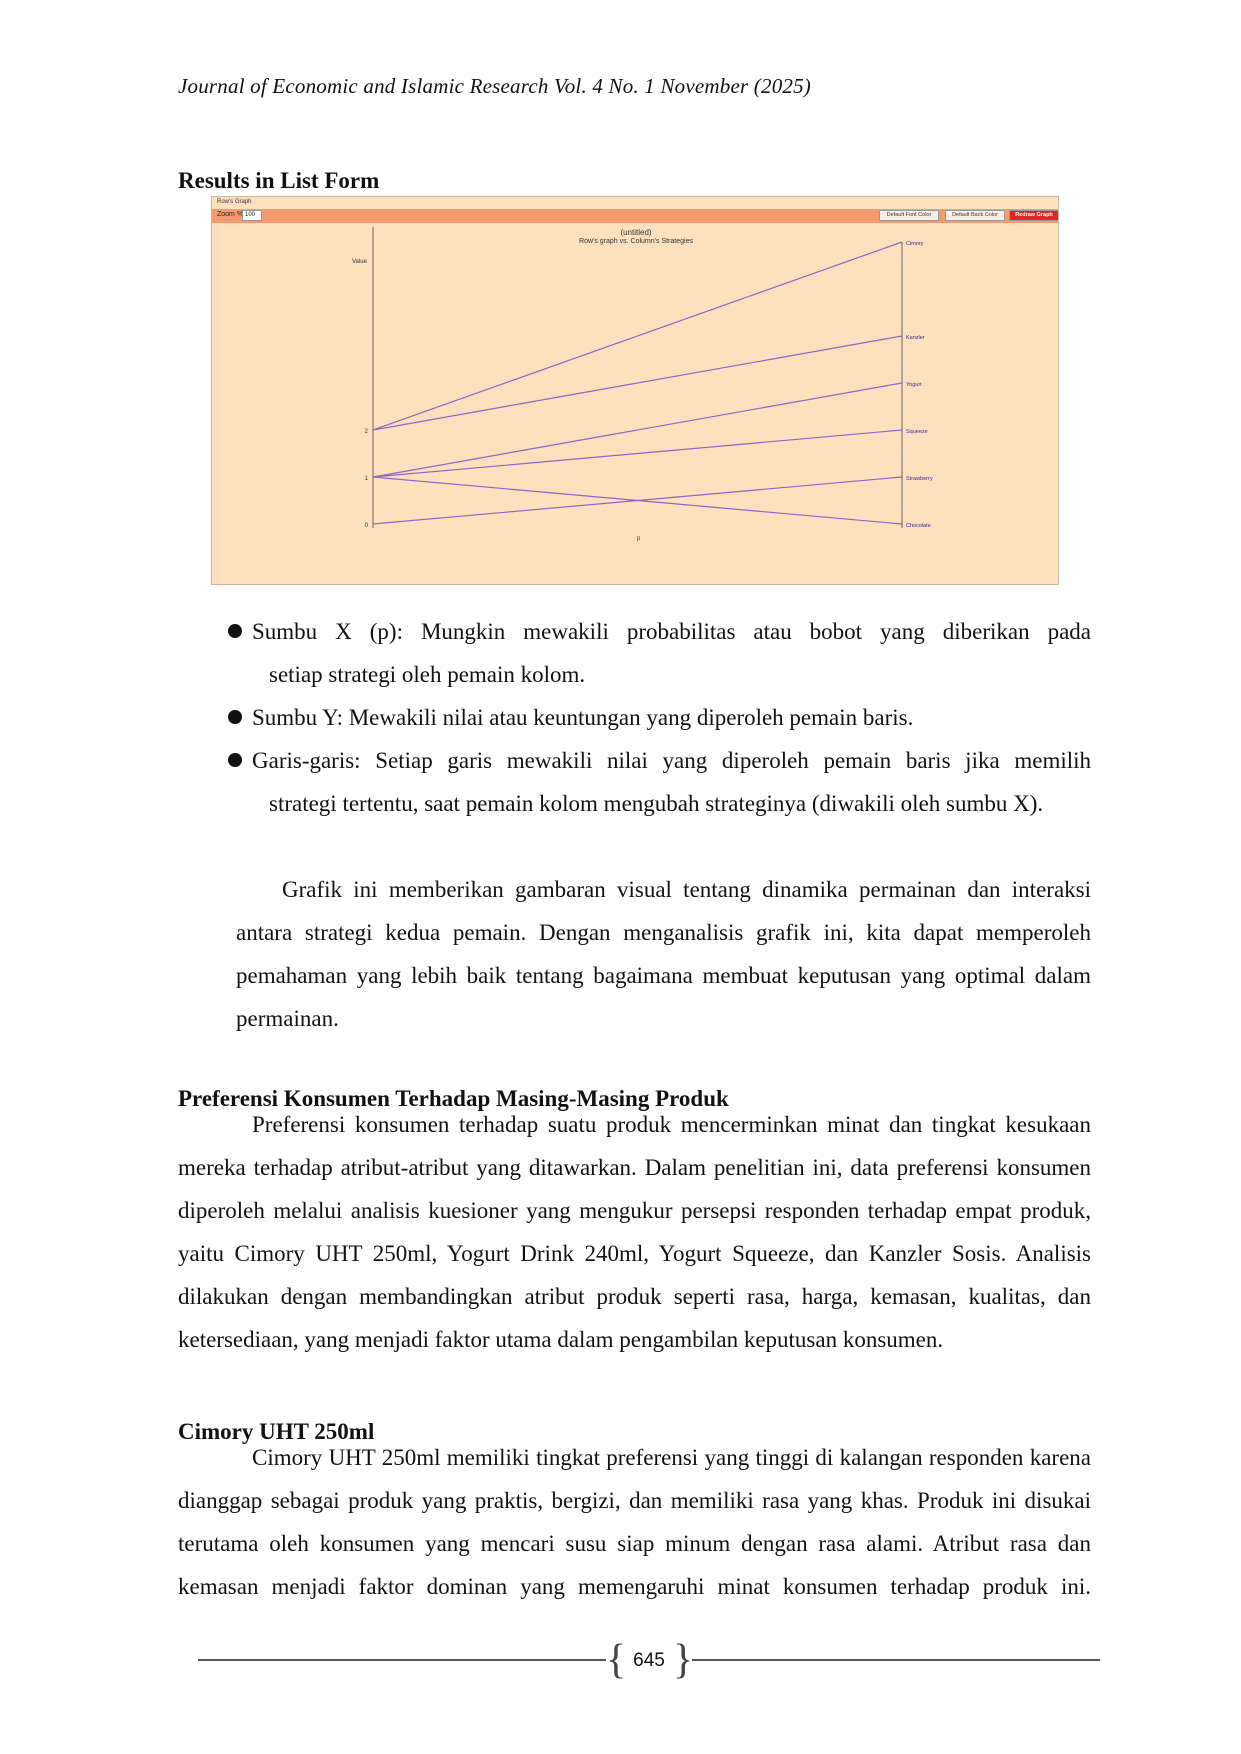 This screenshot has width=1241, height=1754. I want to click on y-tick-label: 0, so click(367, 526).